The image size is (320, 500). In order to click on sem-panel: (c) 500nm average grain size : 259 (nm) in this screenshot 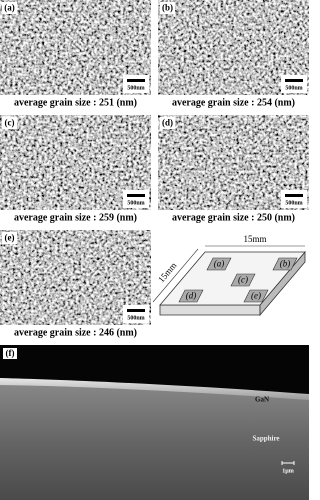, I will do `click(75, 169)`.